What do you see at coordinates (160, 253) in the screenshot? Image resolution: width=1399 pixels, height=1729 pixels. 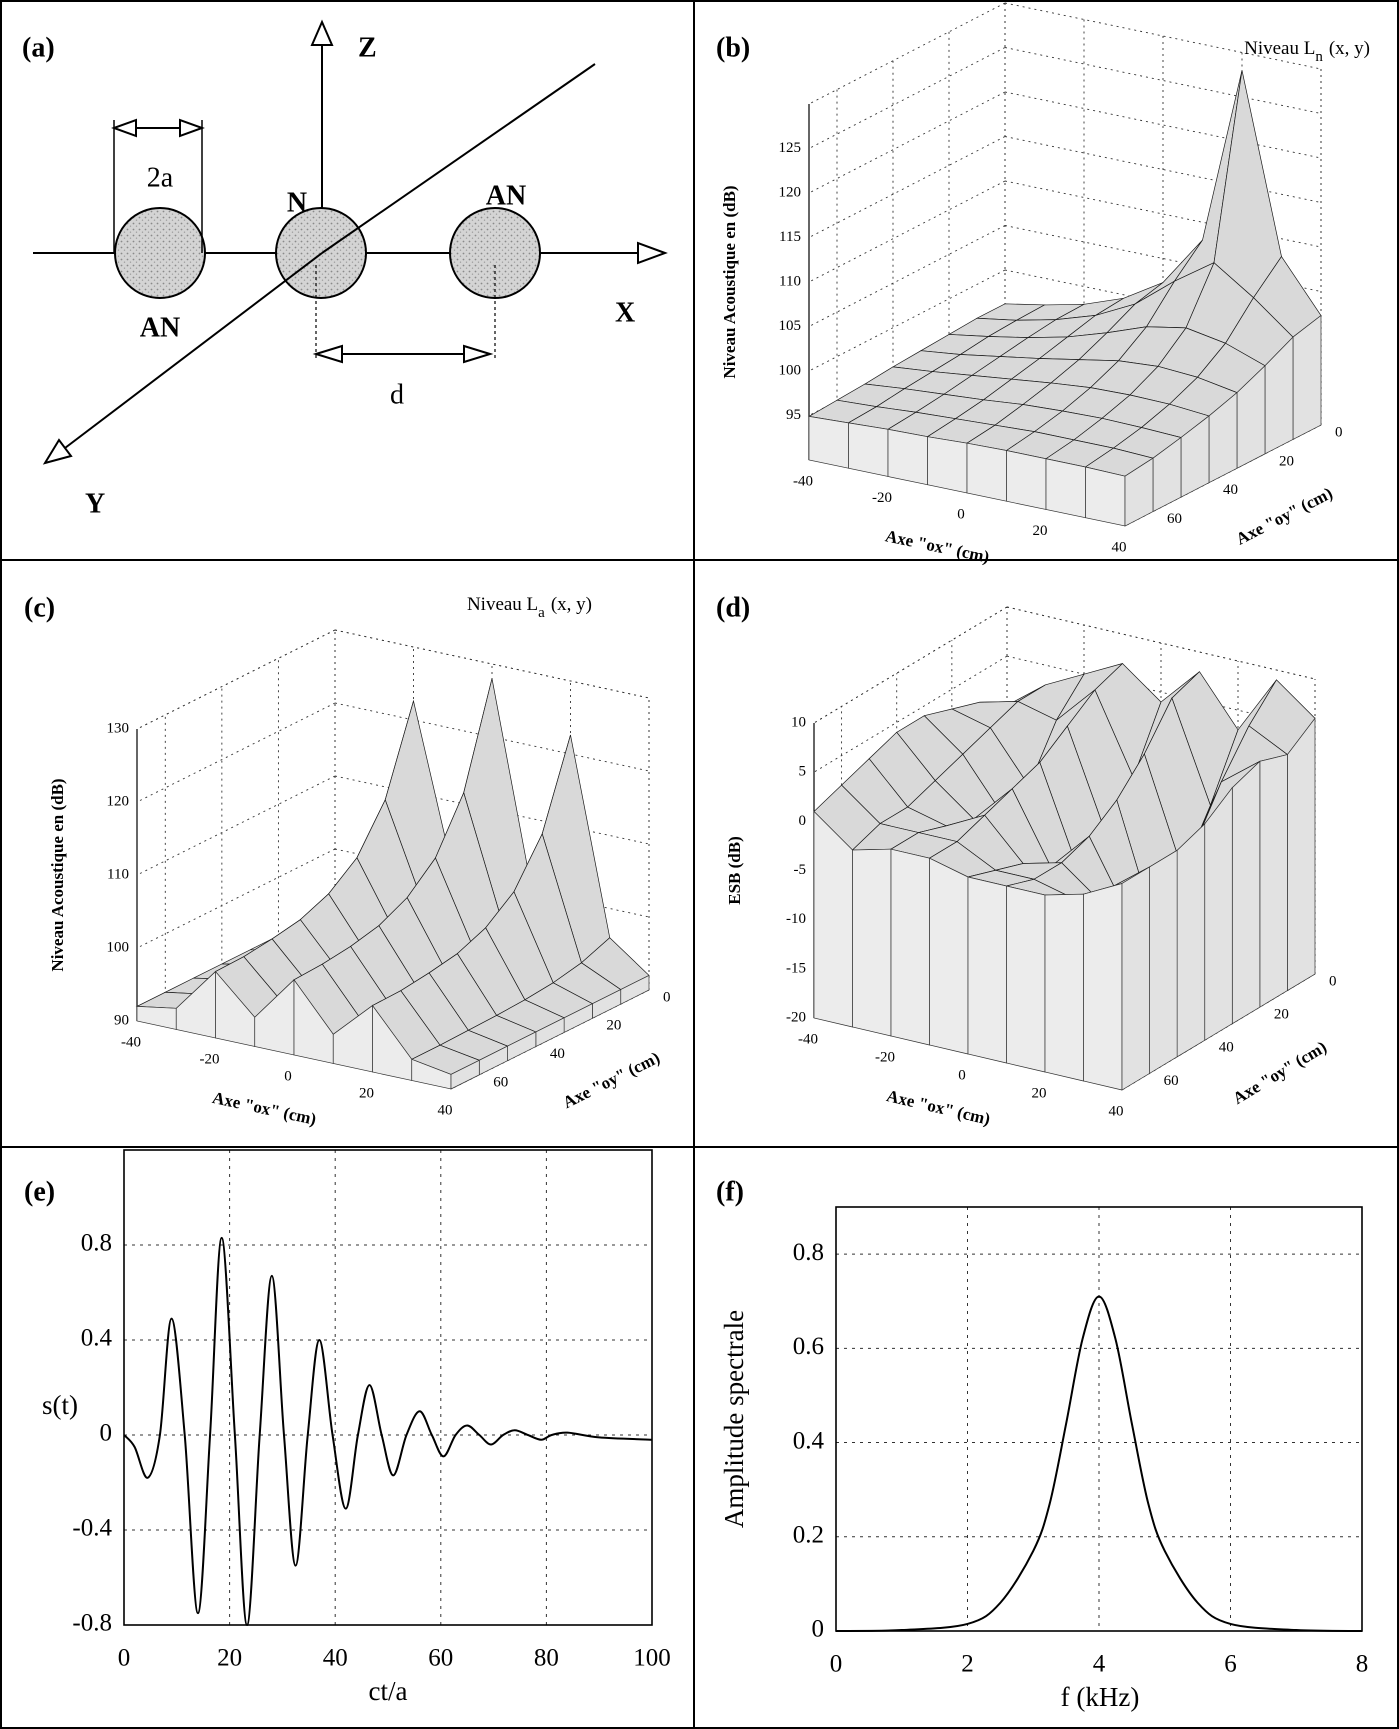 I see `sphere` at bounding box center [160, 253].